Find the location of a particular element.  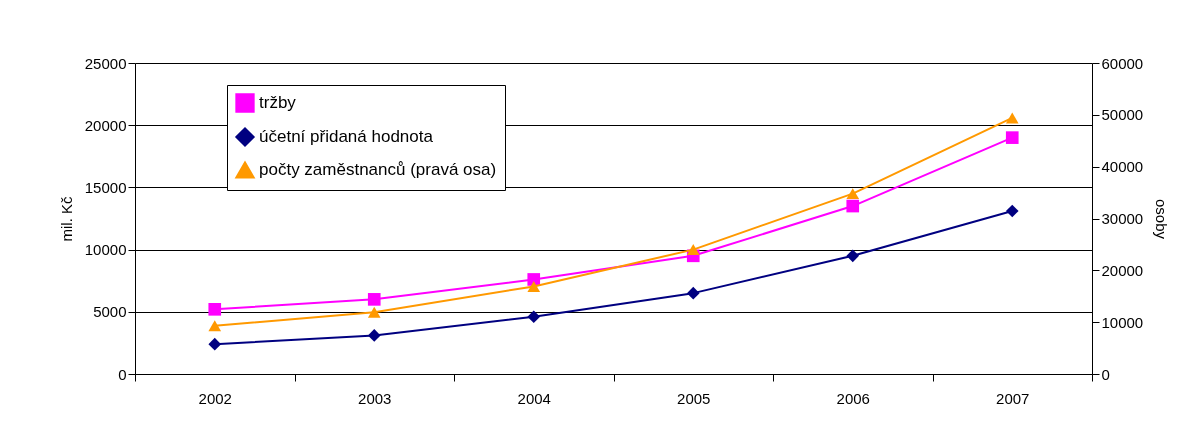

y-tick-label: 0 is located at coordinates (122, 374).